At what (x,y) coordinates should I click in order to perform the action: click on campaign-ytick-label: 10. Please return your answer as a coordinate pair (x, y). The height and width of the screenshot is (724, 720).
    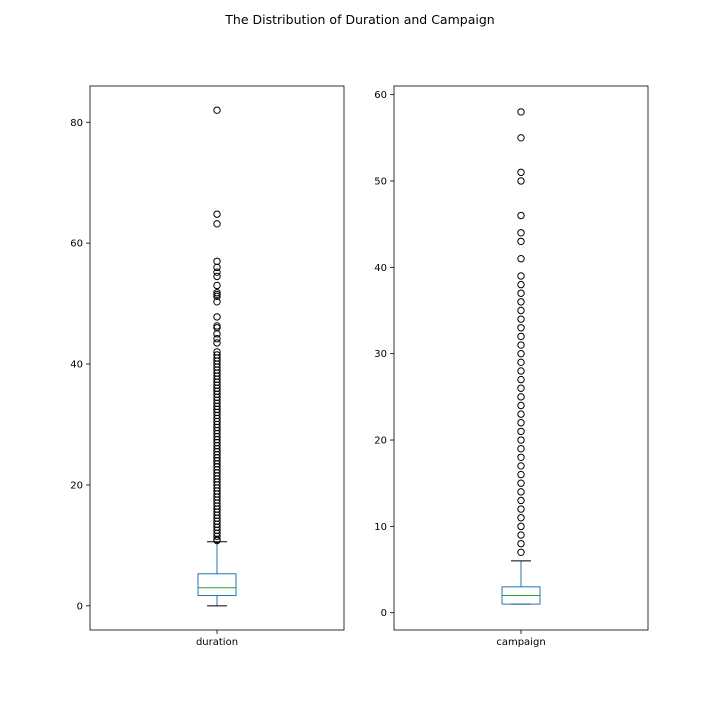
    Looking at the image, I should click on (380, 527).